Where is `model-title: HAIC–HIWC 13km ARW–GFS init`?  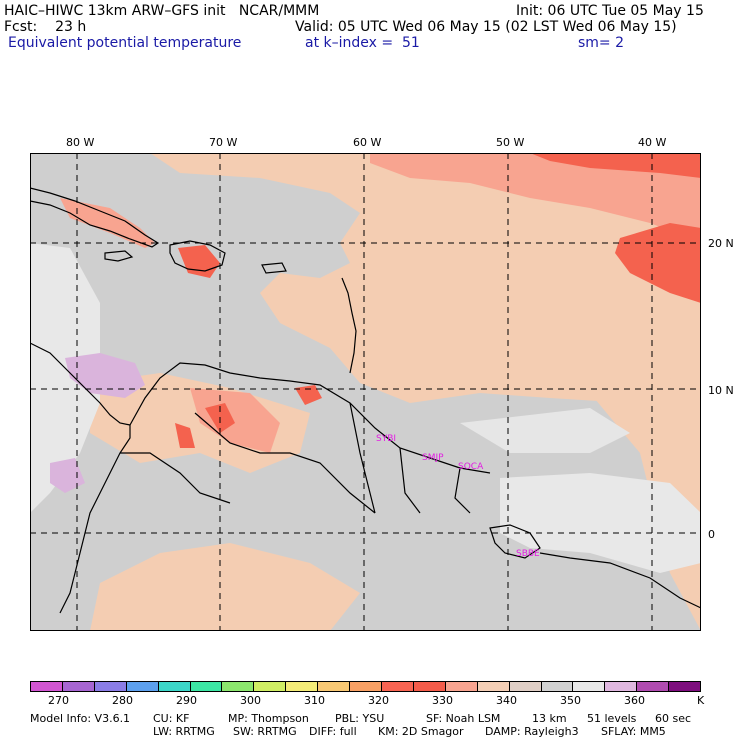 model-title: HAIC–HIWC 13km ARW–GFS init is located at coordinates (115, 11).